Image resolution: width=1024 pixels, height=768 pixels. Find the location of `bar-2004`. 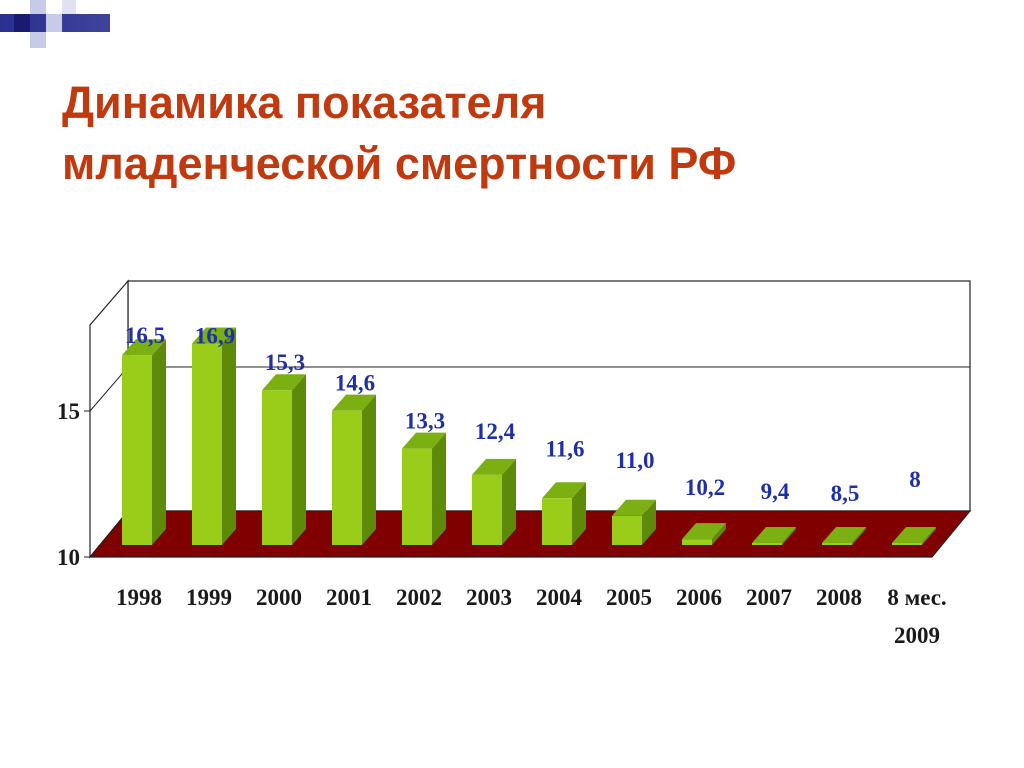

bar-2004 is located at coordinates (564, 513).